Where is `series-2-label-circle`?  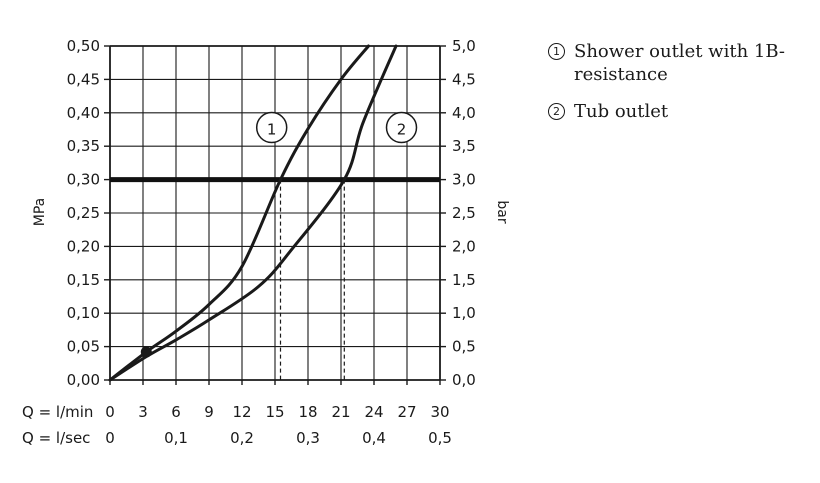 series-2-label-circle is located at coordinates (401, 127).